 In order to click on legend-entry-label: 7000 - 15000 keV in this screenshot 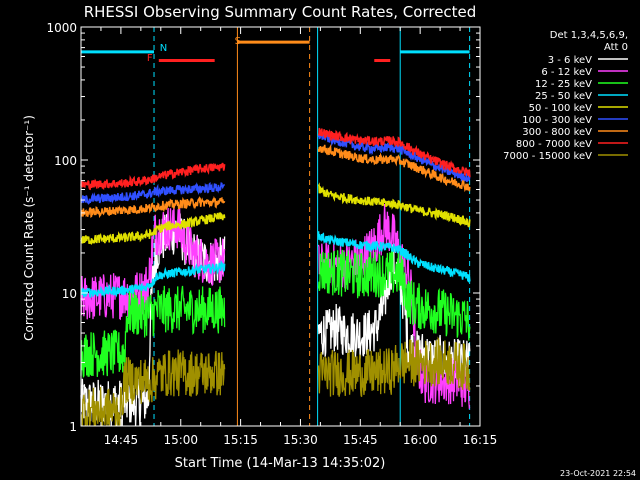, I will do `click(547, 156)`.